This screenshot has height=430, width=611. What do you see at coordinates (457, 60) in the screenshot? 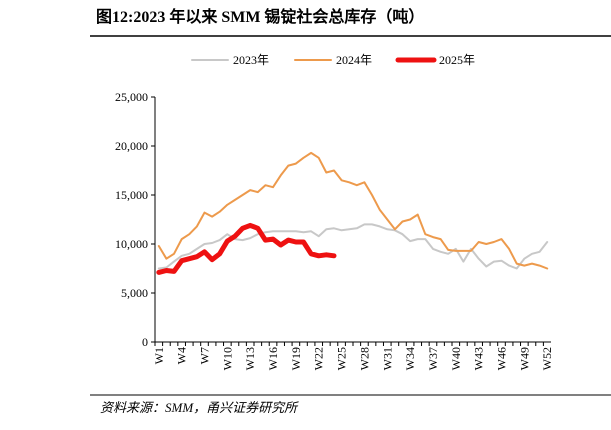
I see `legend-label: 2025年` at bounding box center [457, 60].